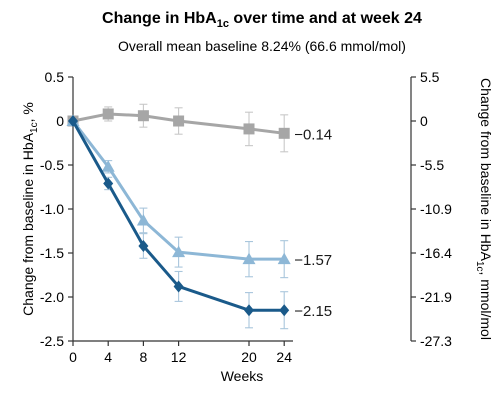  I want to click on y-tick-label-right: -5.5, so click(432, 165).